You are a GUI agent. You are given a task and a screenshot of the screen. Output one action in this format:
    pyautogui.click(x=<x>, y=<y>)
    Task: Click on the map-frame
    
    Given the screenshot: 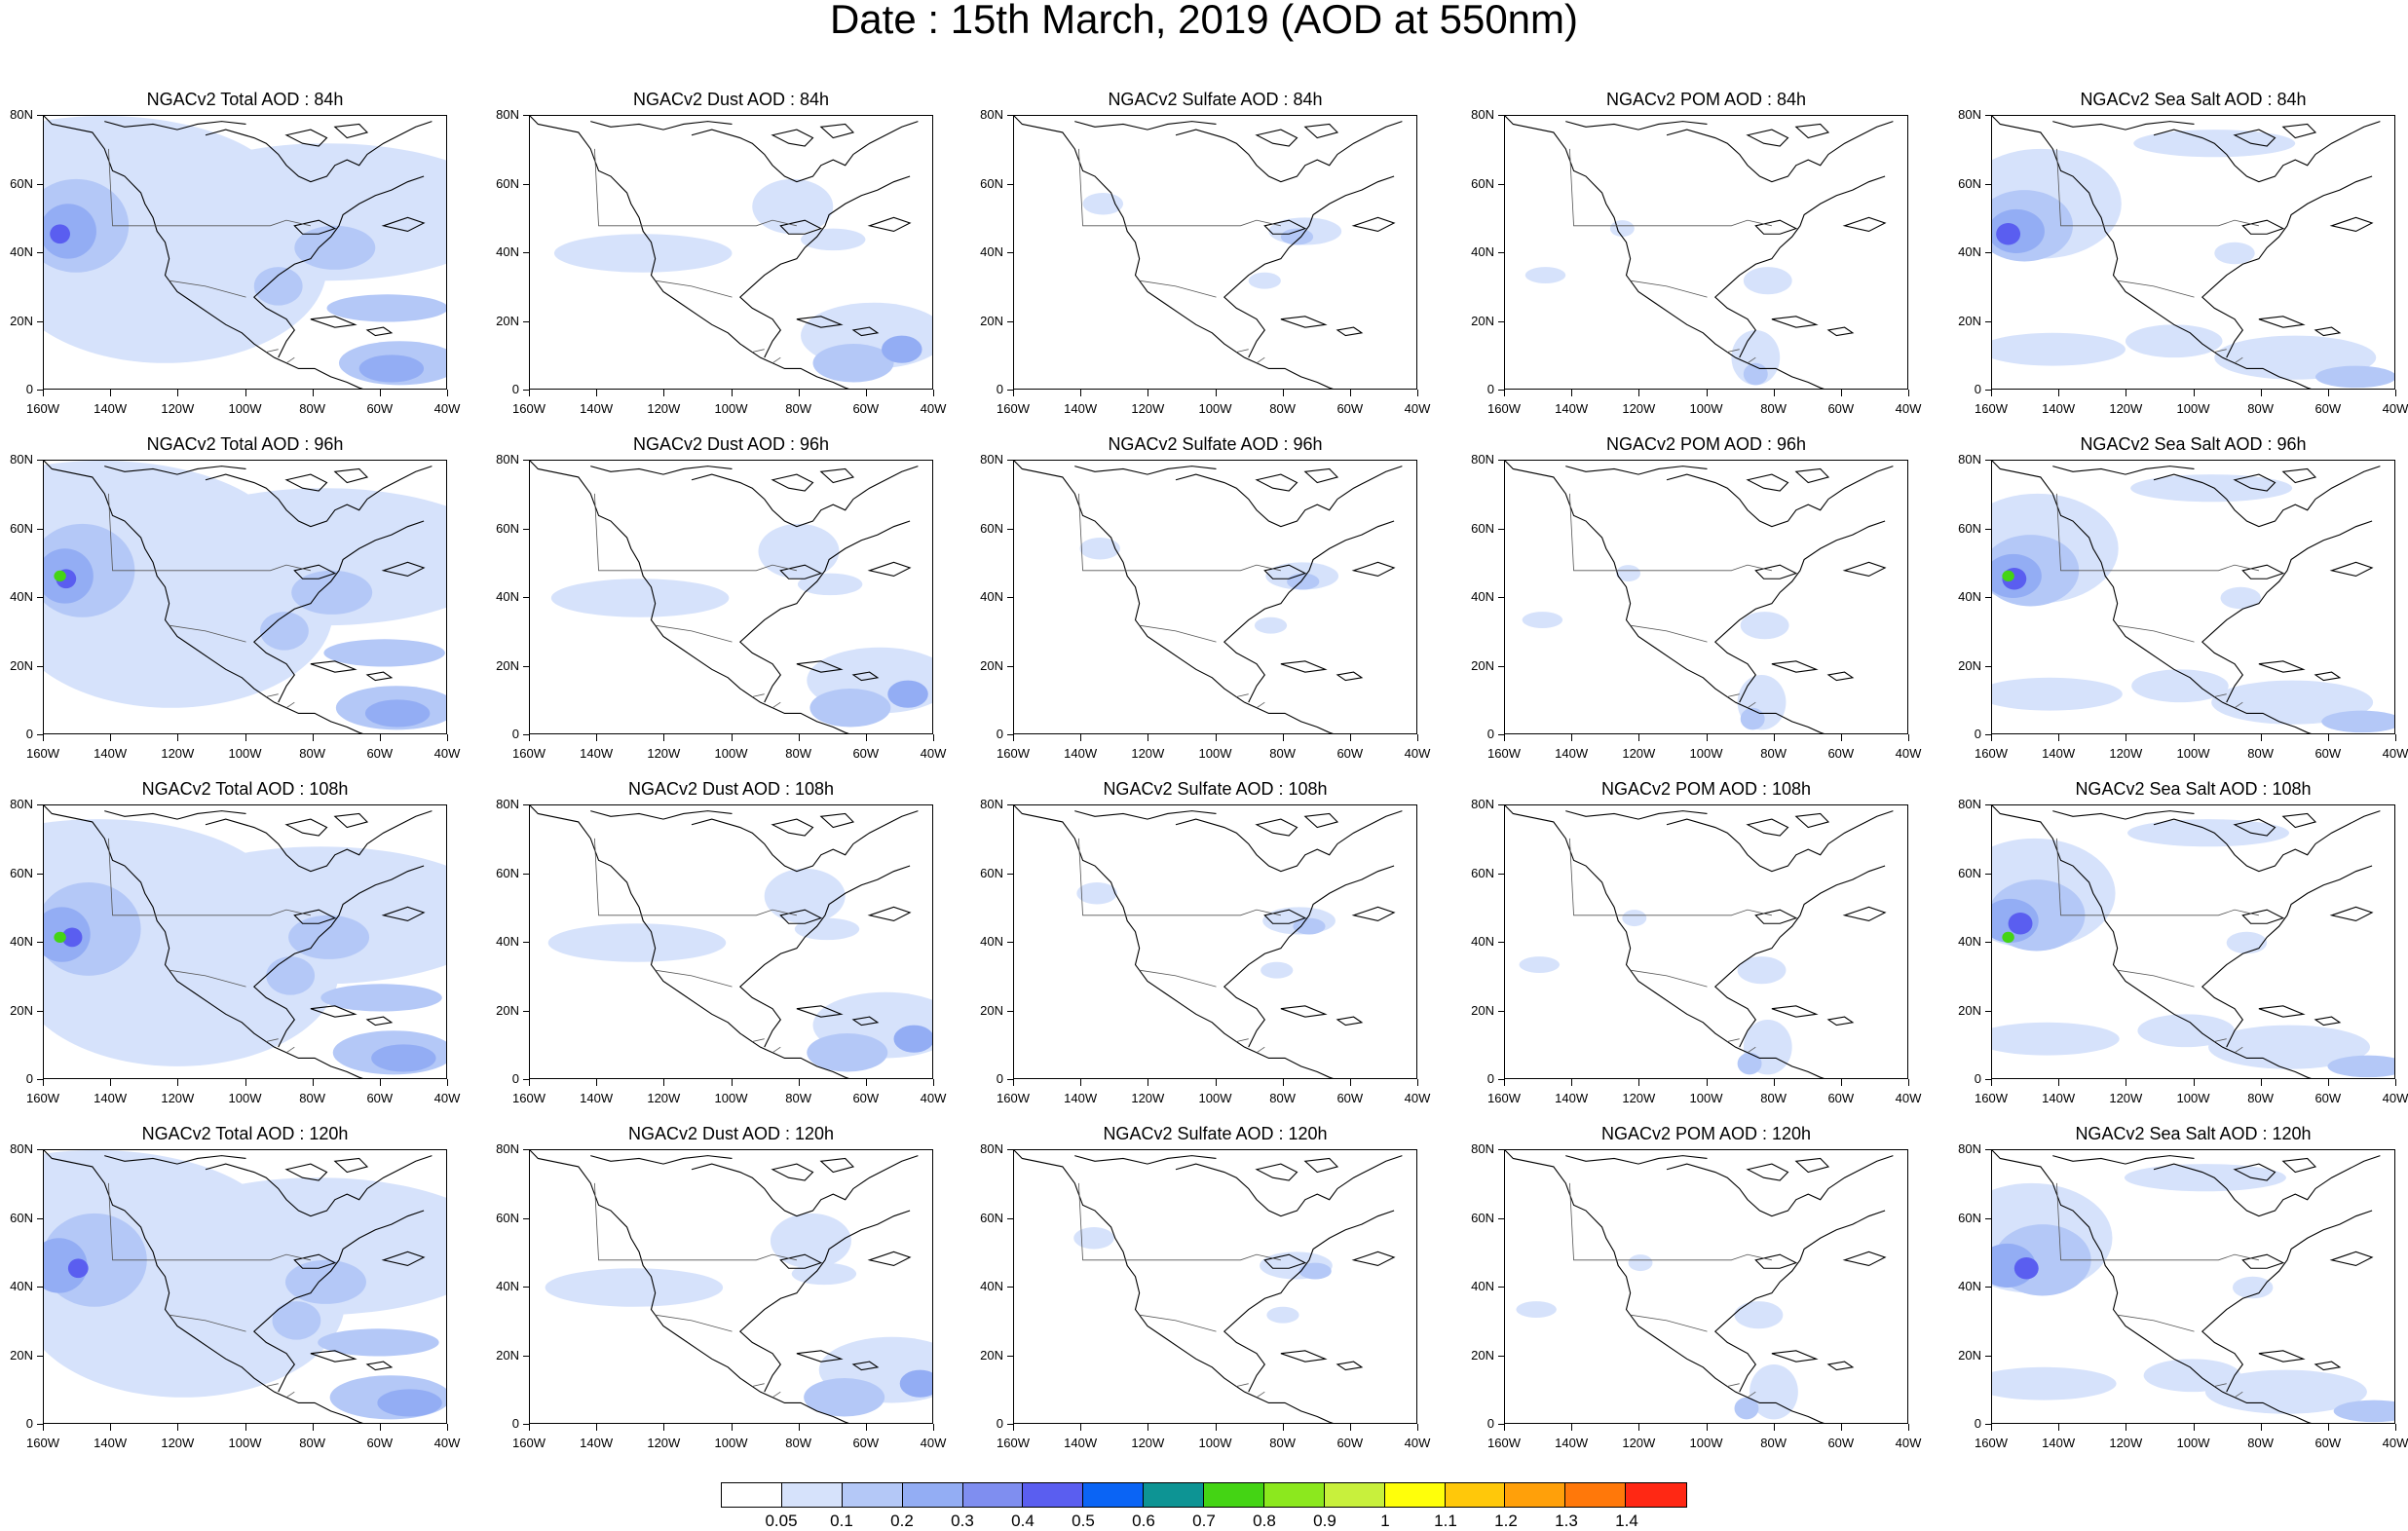 What is the action you would take?
    pyautogui.click(x=245, y=1286)
    